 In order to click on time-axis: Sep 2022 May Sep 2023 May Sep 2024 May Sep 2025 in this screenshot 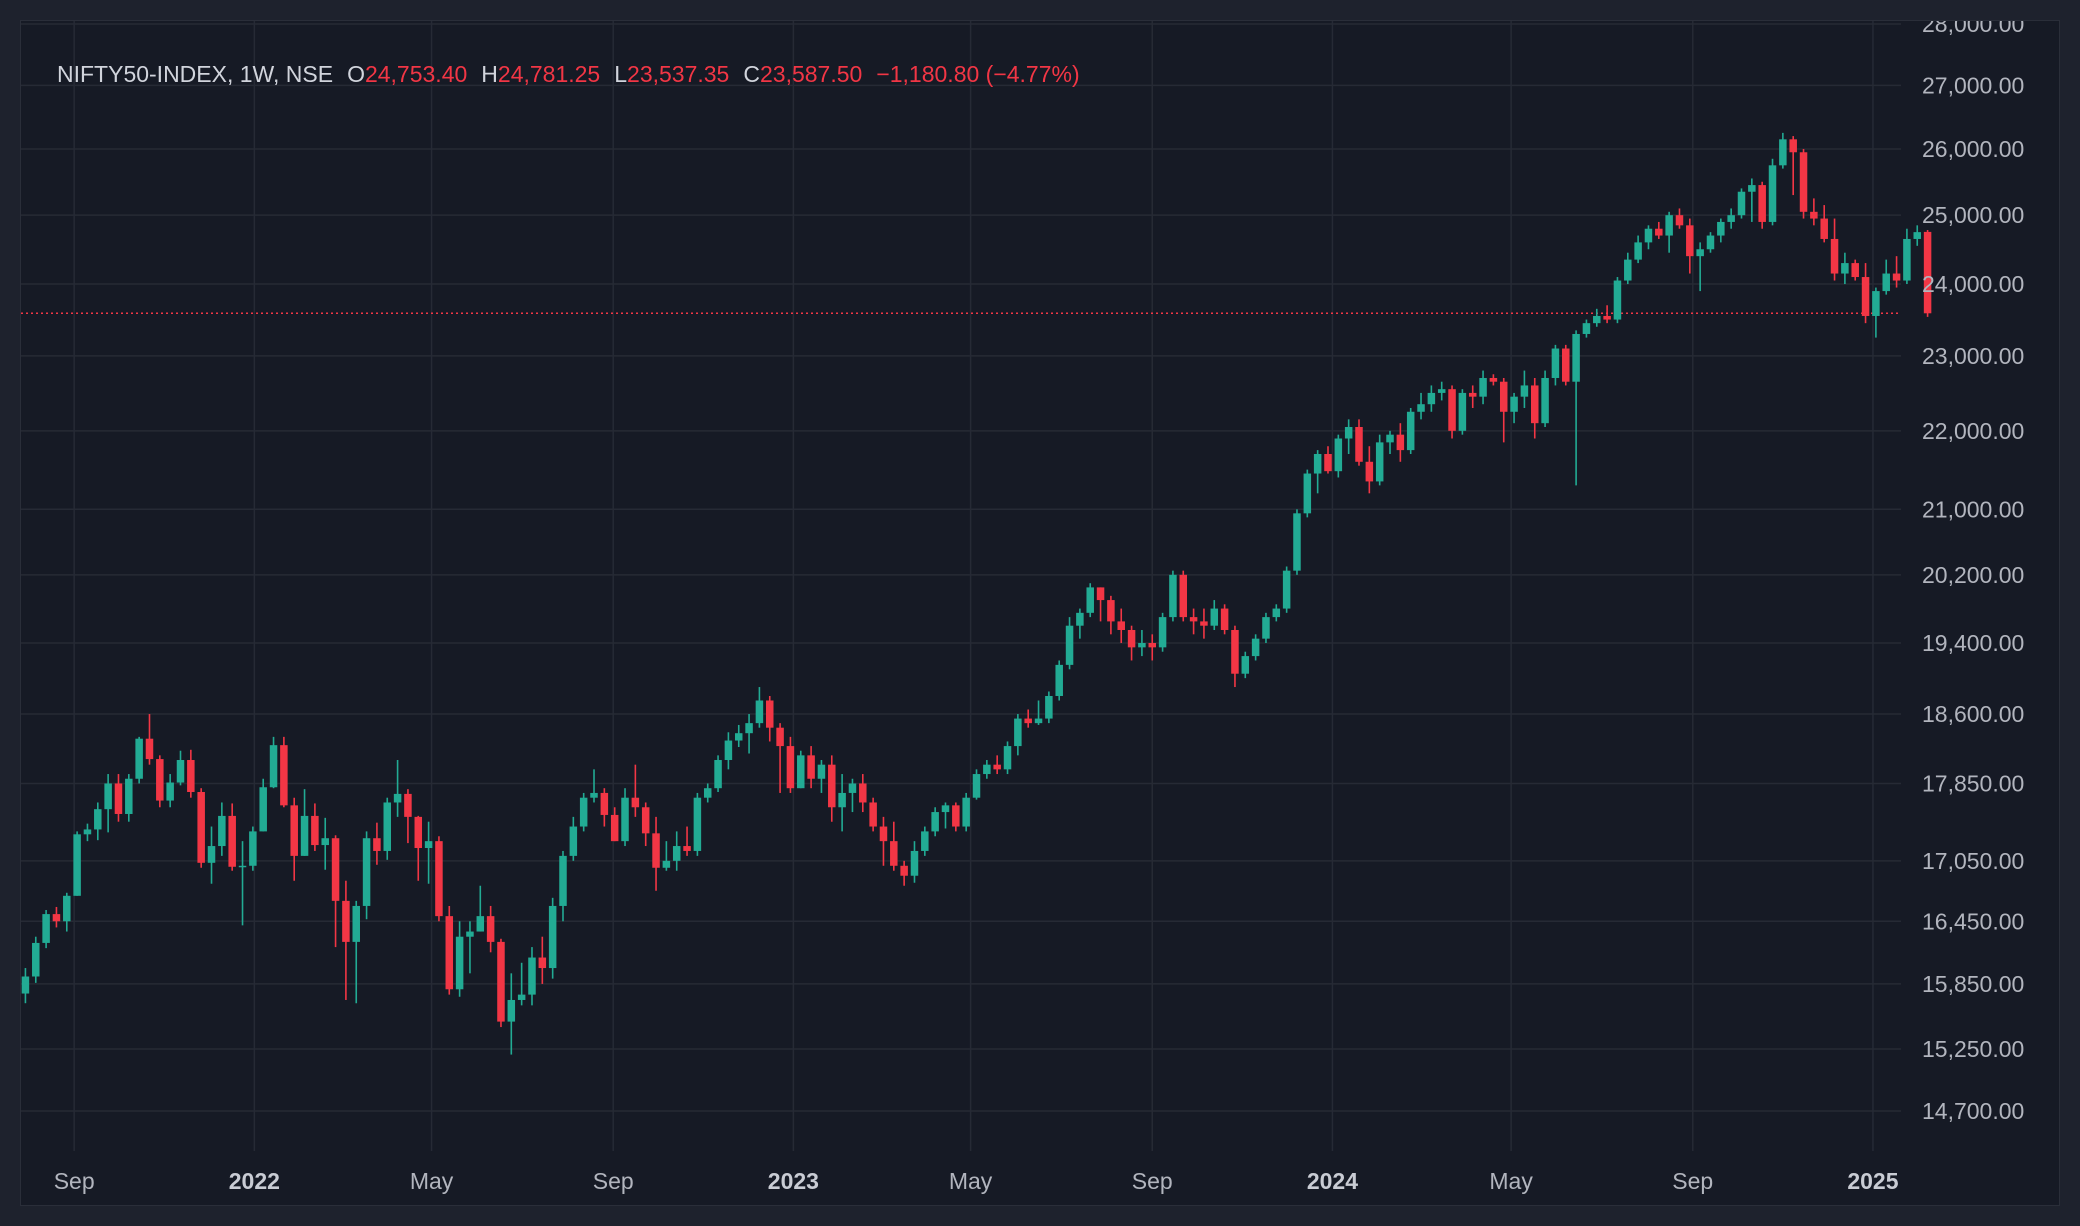, I will do `click(976, 1181)`.